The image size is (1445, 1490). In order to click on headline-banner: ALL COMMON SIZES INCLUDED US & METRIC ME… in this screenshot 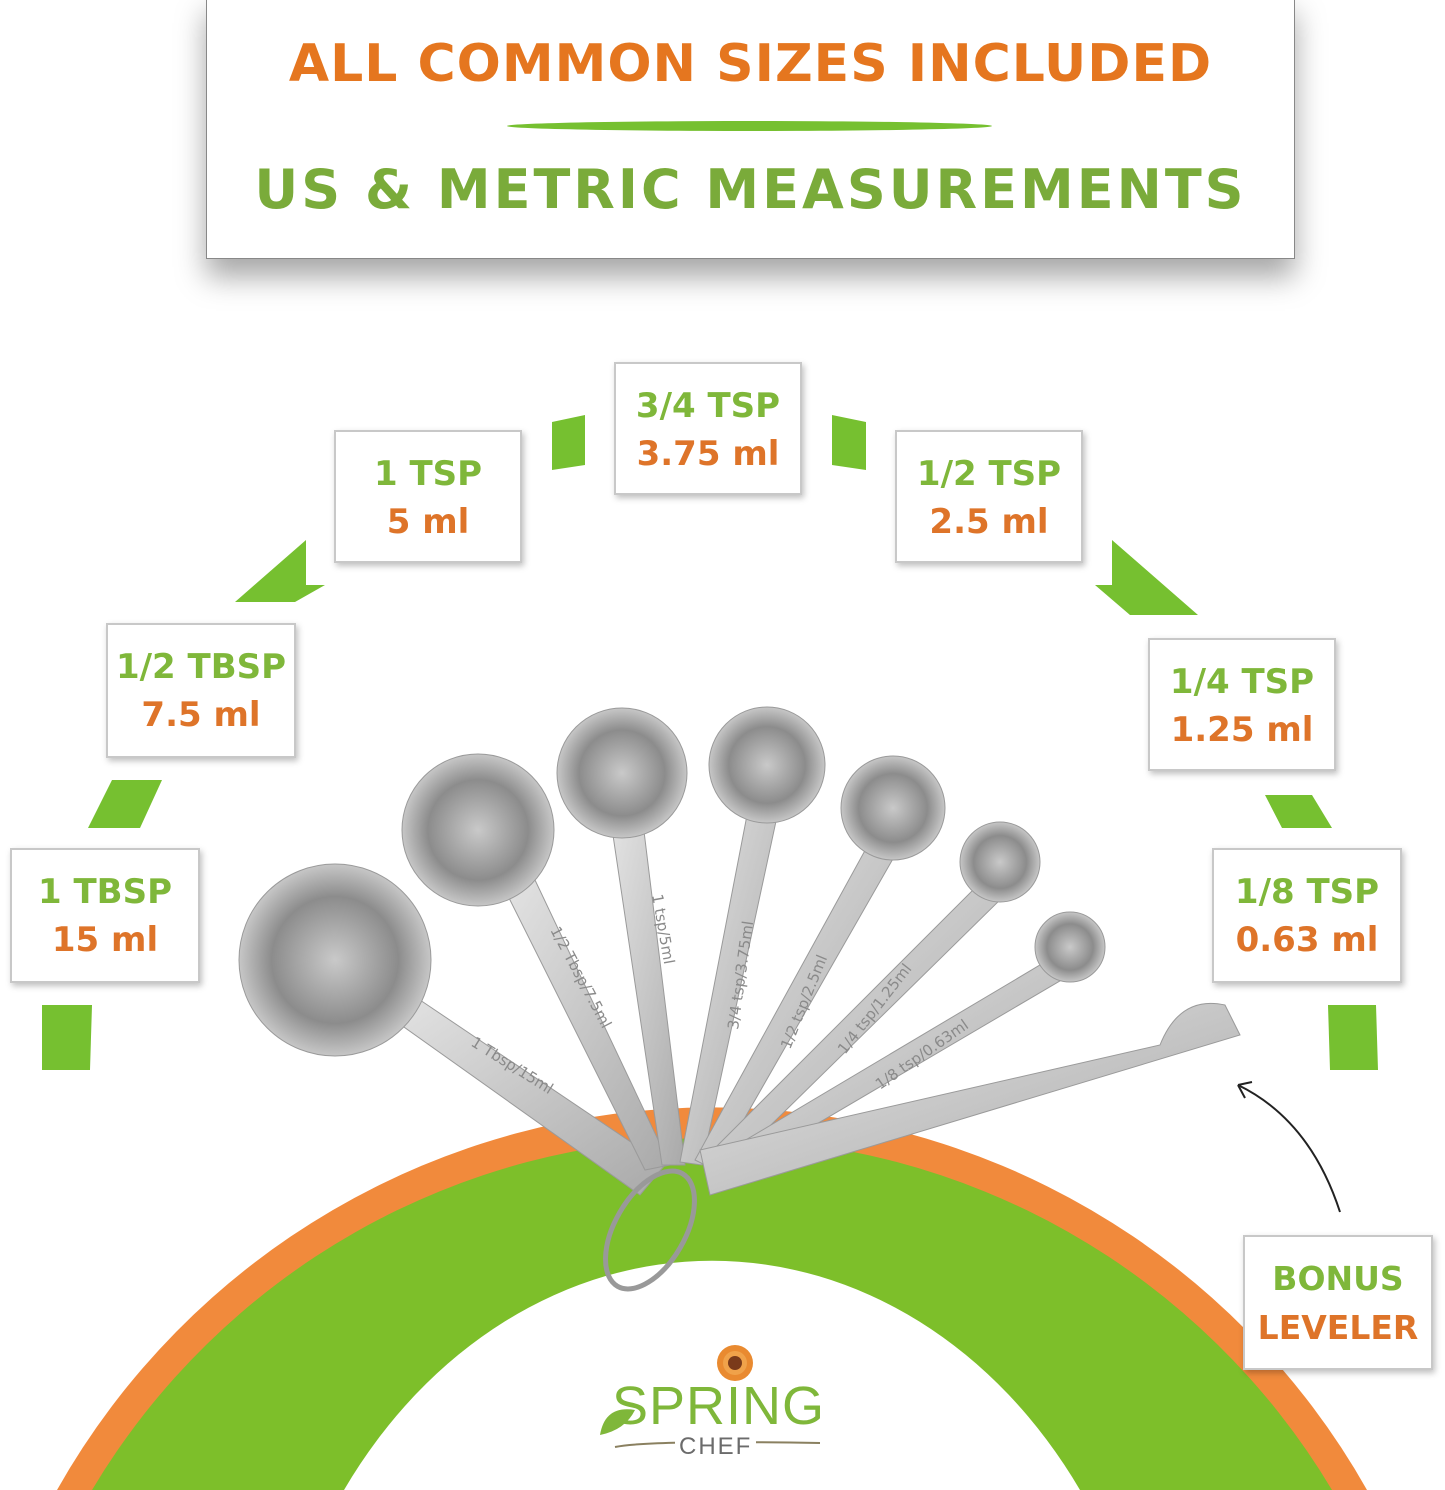, I will do `click(750, 129)`.